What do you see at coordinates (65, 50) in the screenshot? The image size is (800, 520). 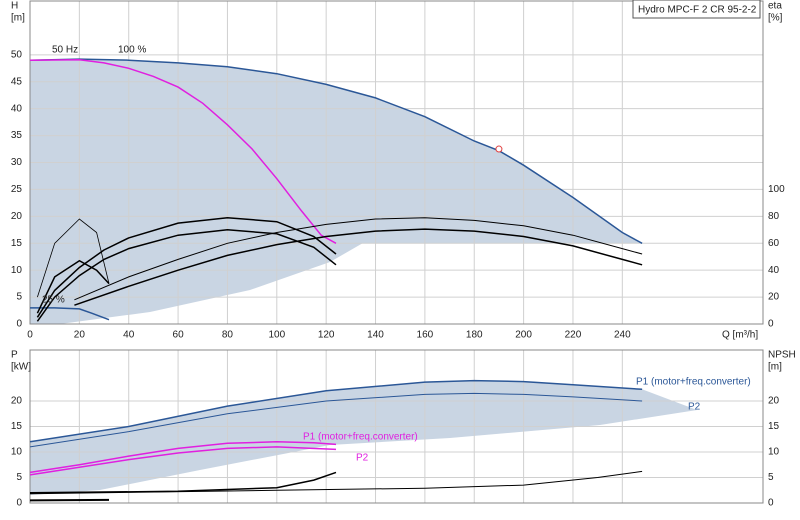 I see `annotation: 50 Hz` at bounding box center [65, 50].